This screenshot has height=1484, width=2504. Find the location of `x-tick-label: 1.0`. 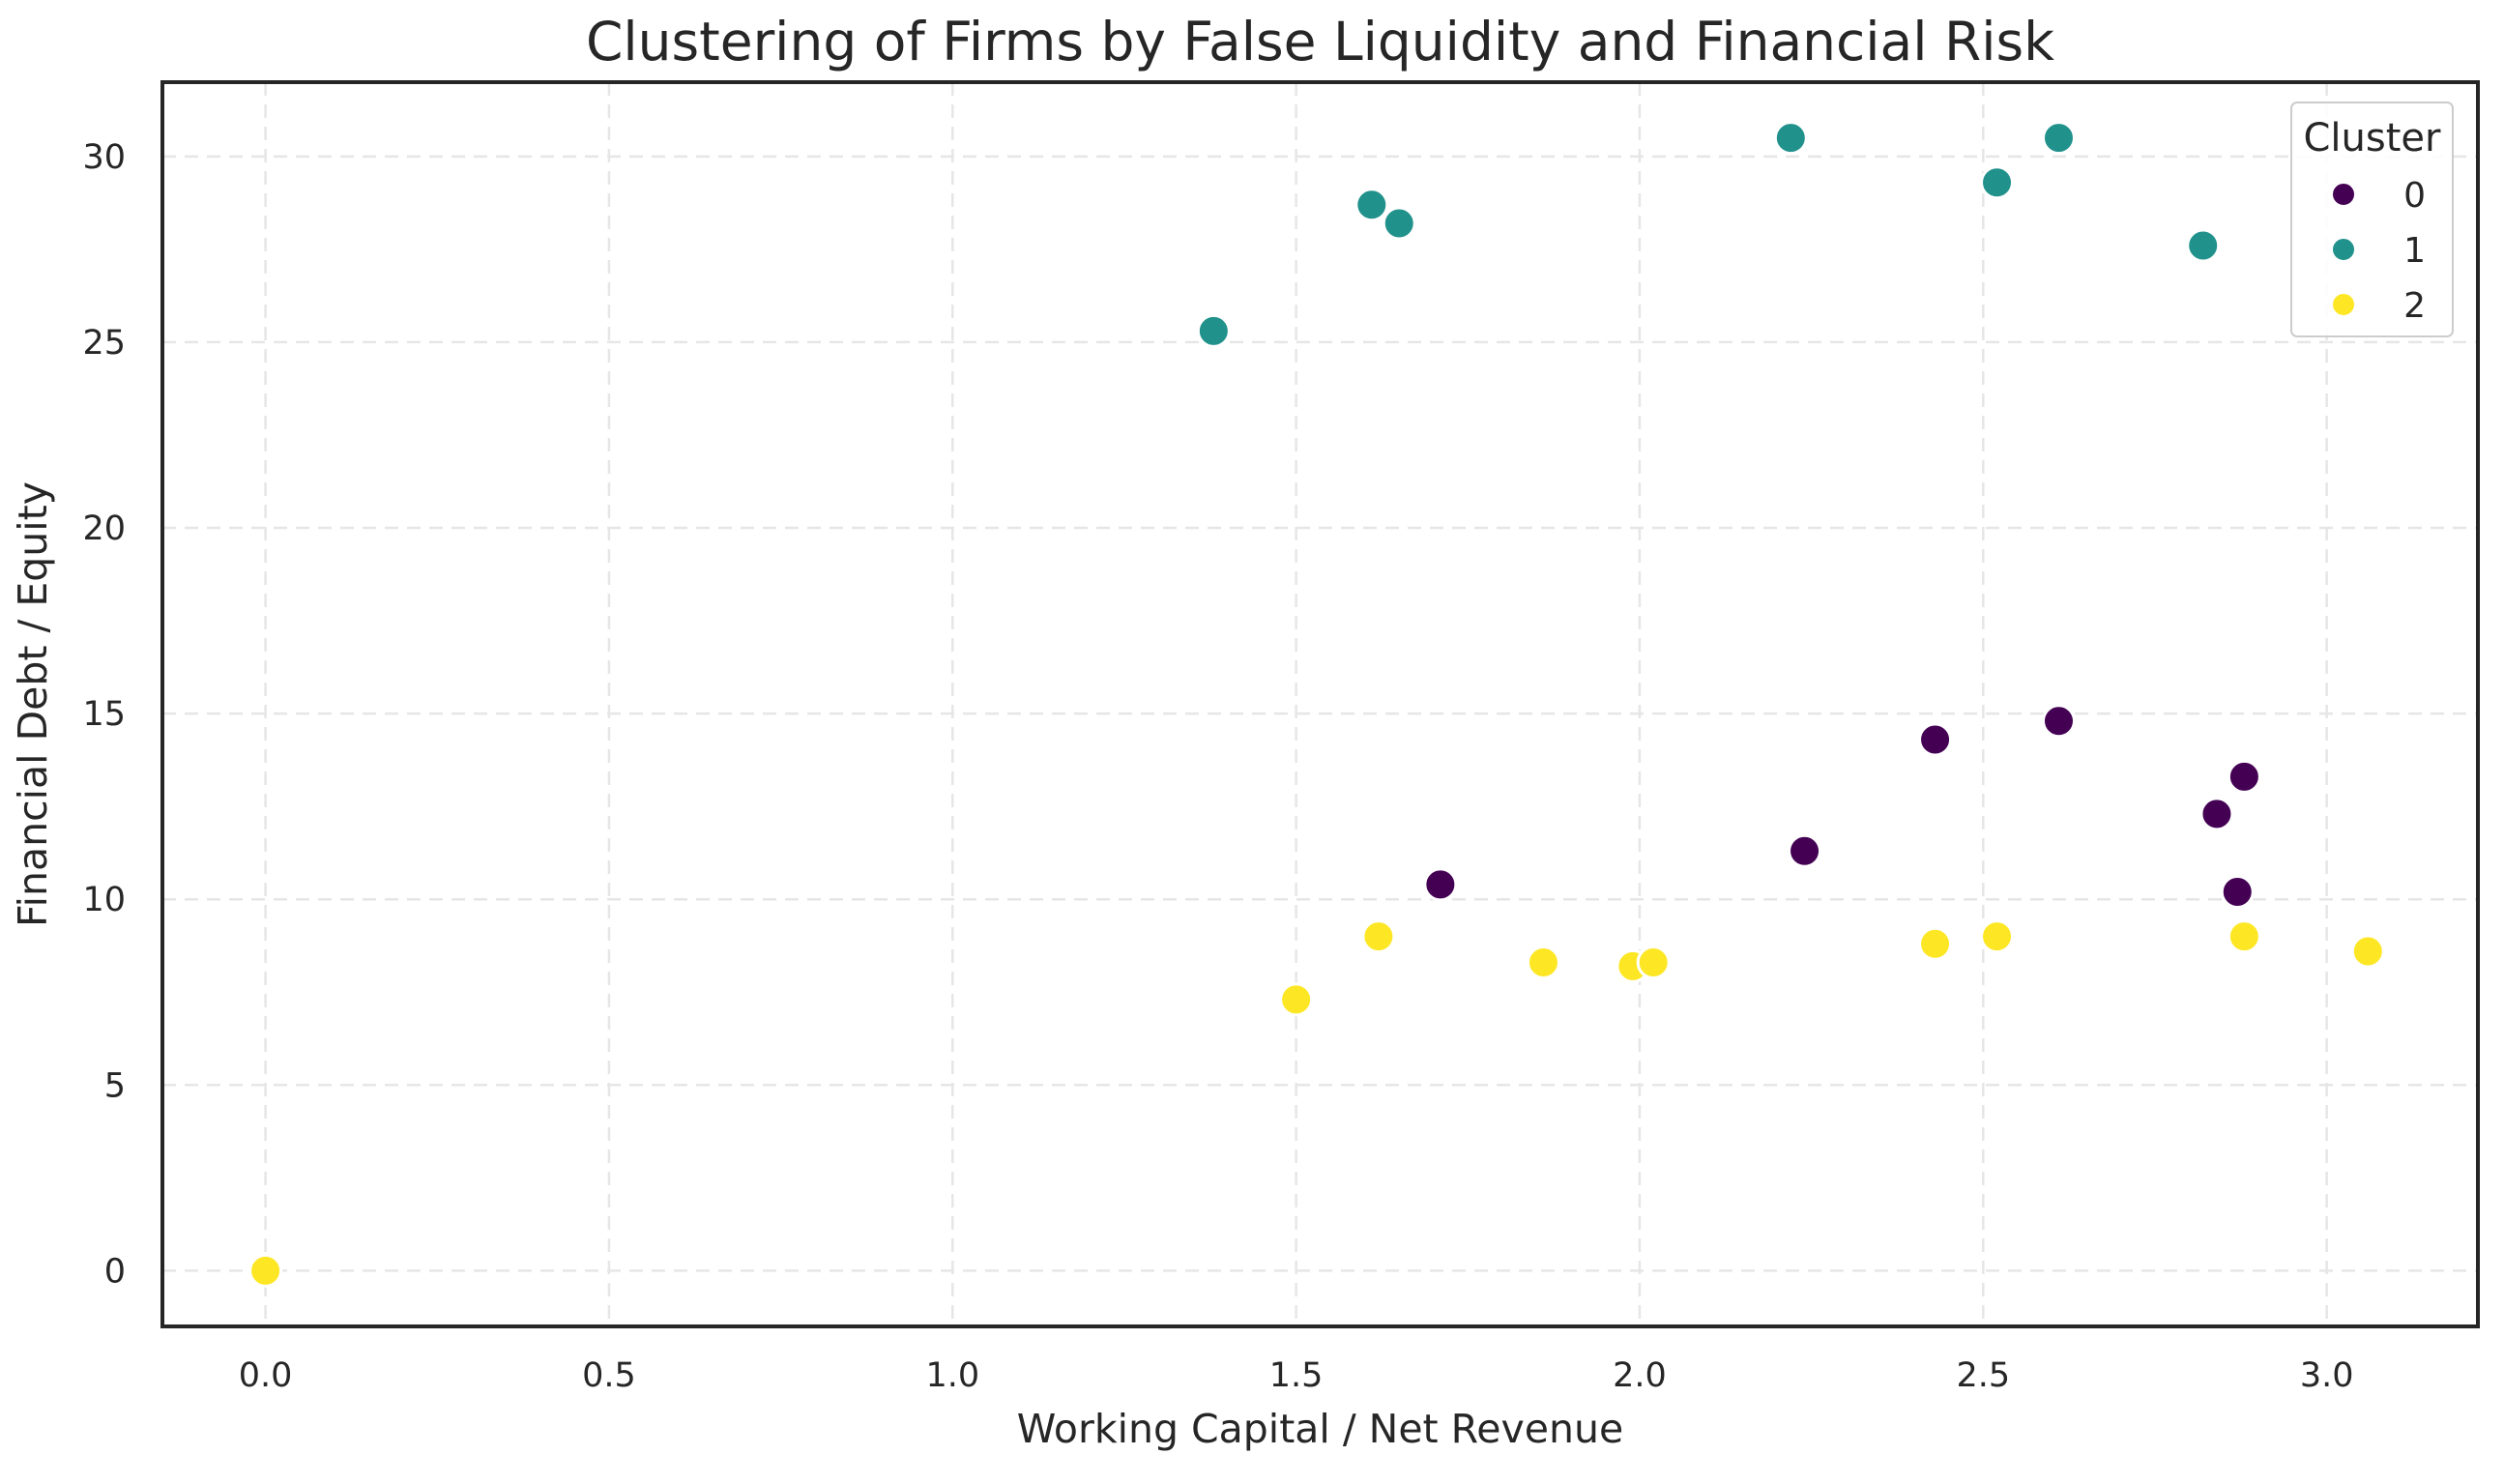

x-tick-label: 1.0 is located at coordinates (952, 1375).